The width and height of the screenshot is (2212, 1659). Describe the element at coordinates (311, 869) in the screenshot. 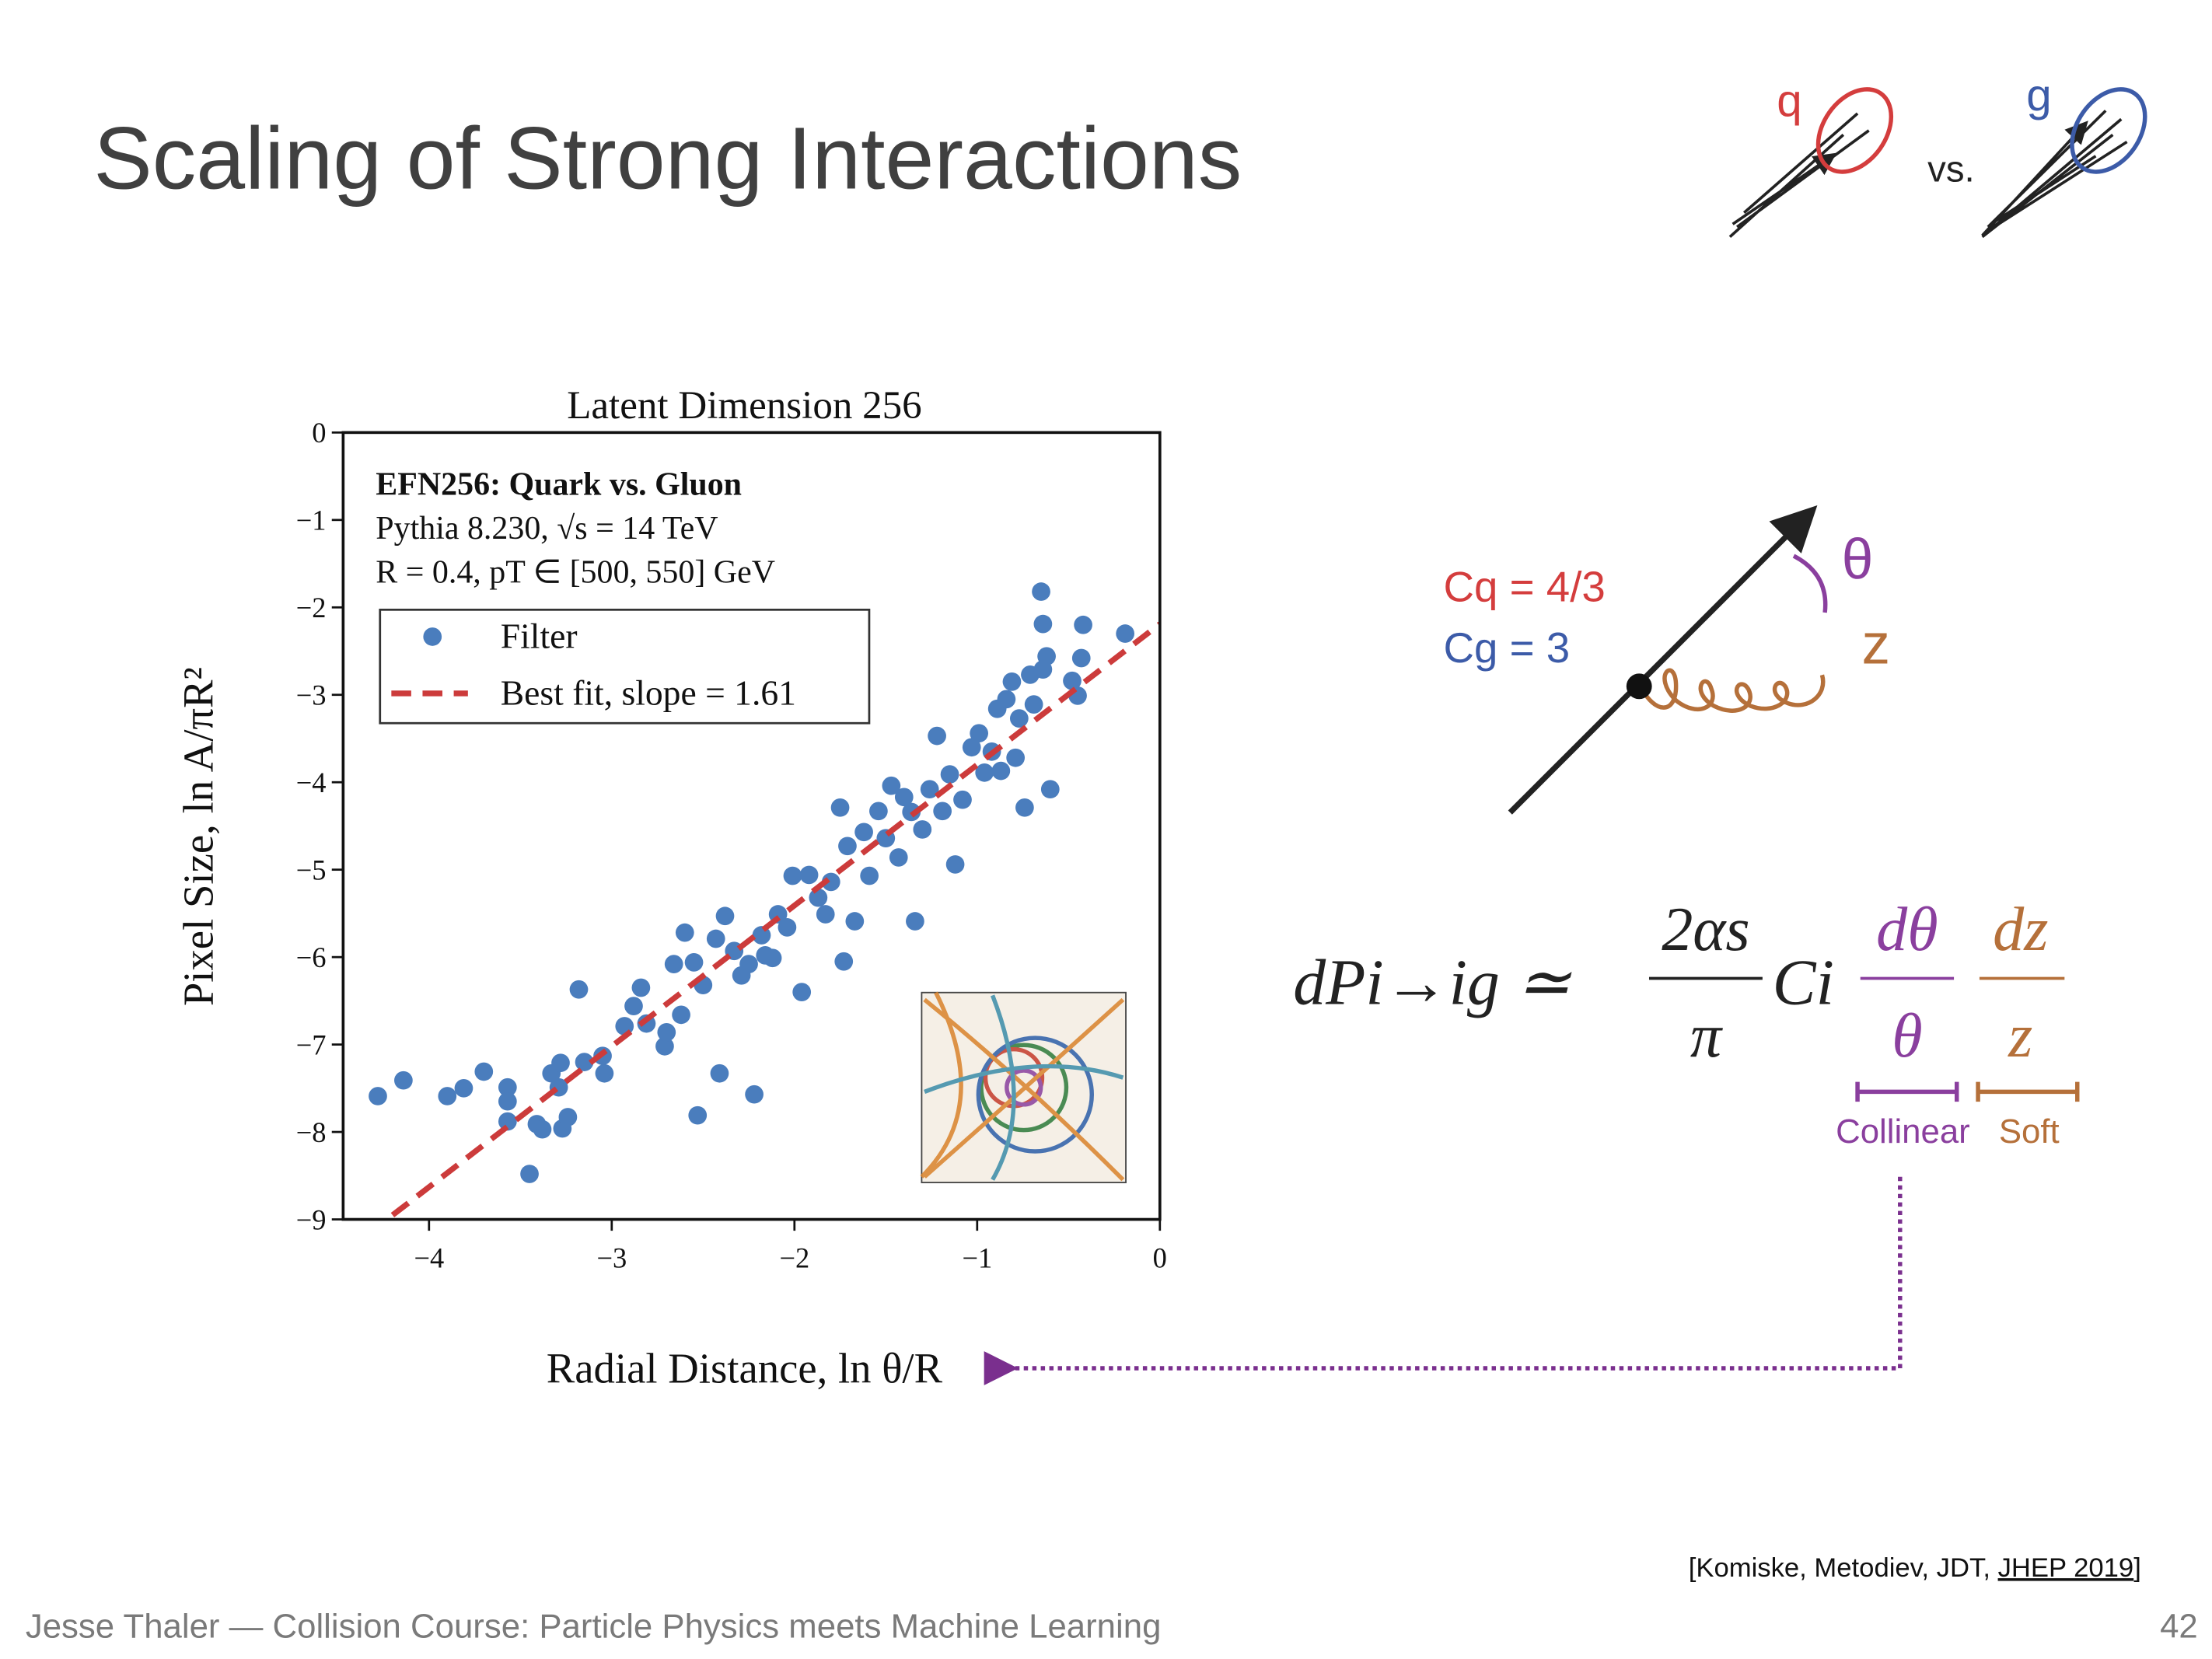

I see `y-tick-label: −5` at that location.